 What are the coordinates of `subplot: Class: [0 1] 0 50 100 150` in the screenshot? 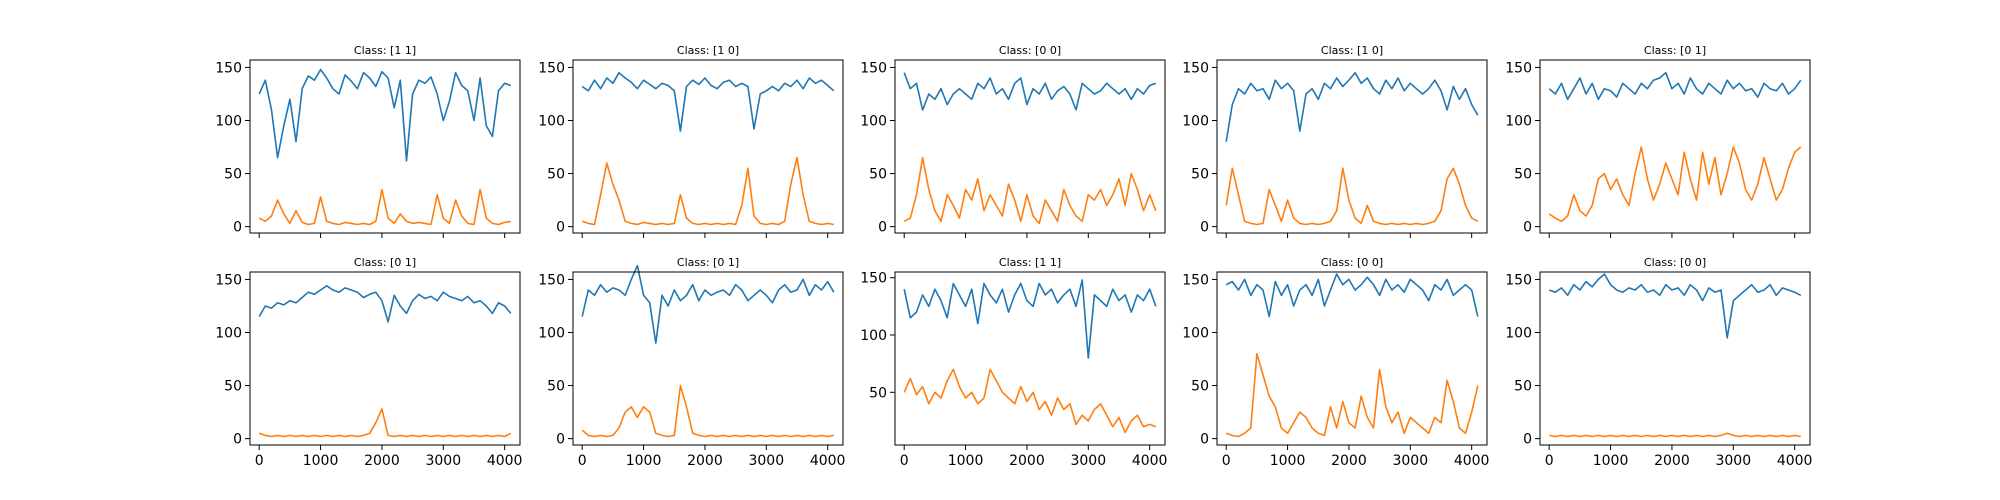 It's located at (1658, 141).